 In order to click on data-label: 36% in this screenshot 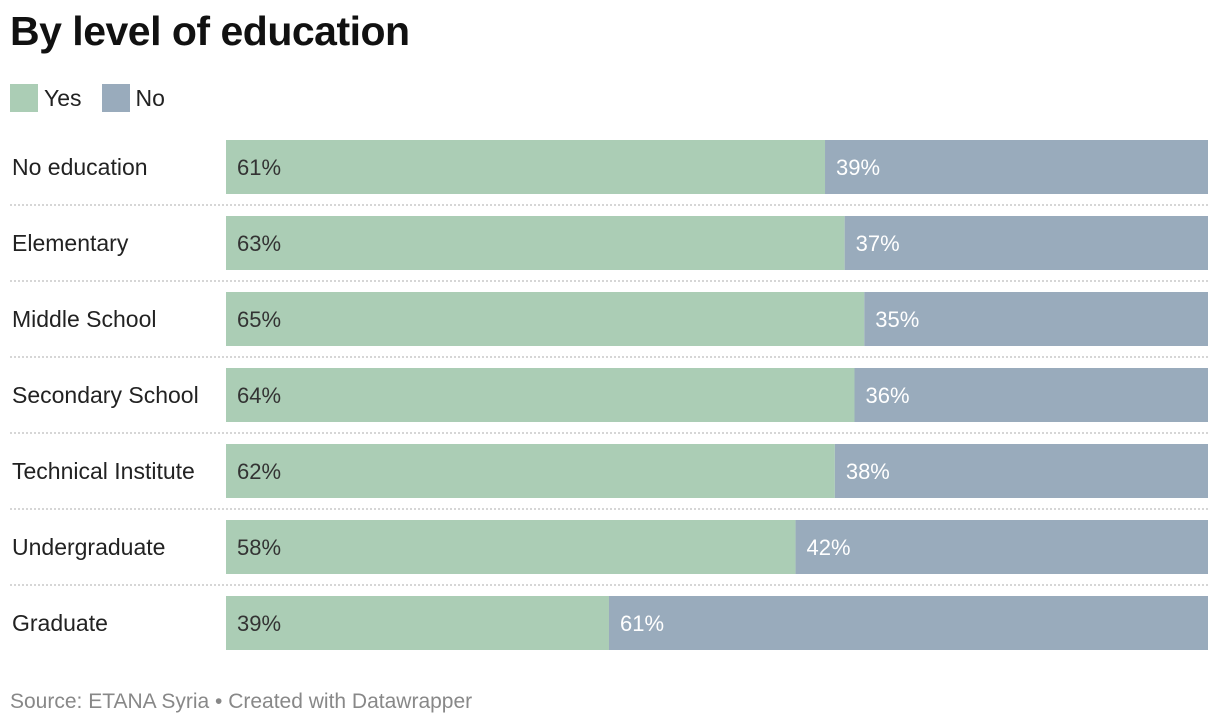, I will do `click(887, 395)`.